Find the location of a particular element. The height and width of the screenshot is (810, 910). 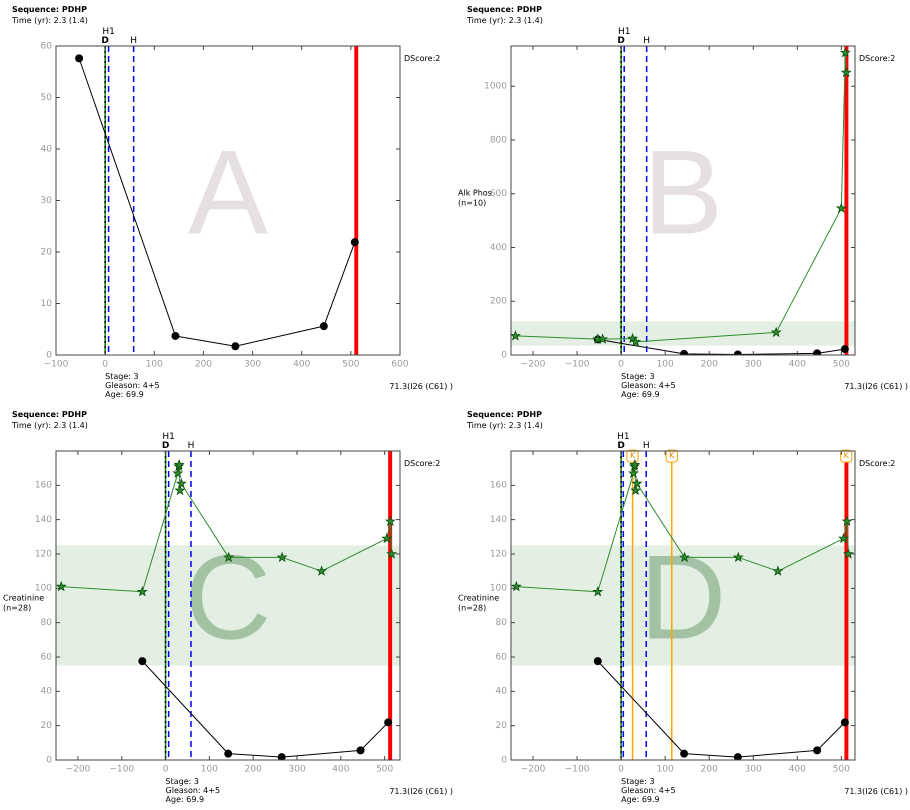

y-axis-title: Alk Phos (n=10) is located at coordinates (475, 198).